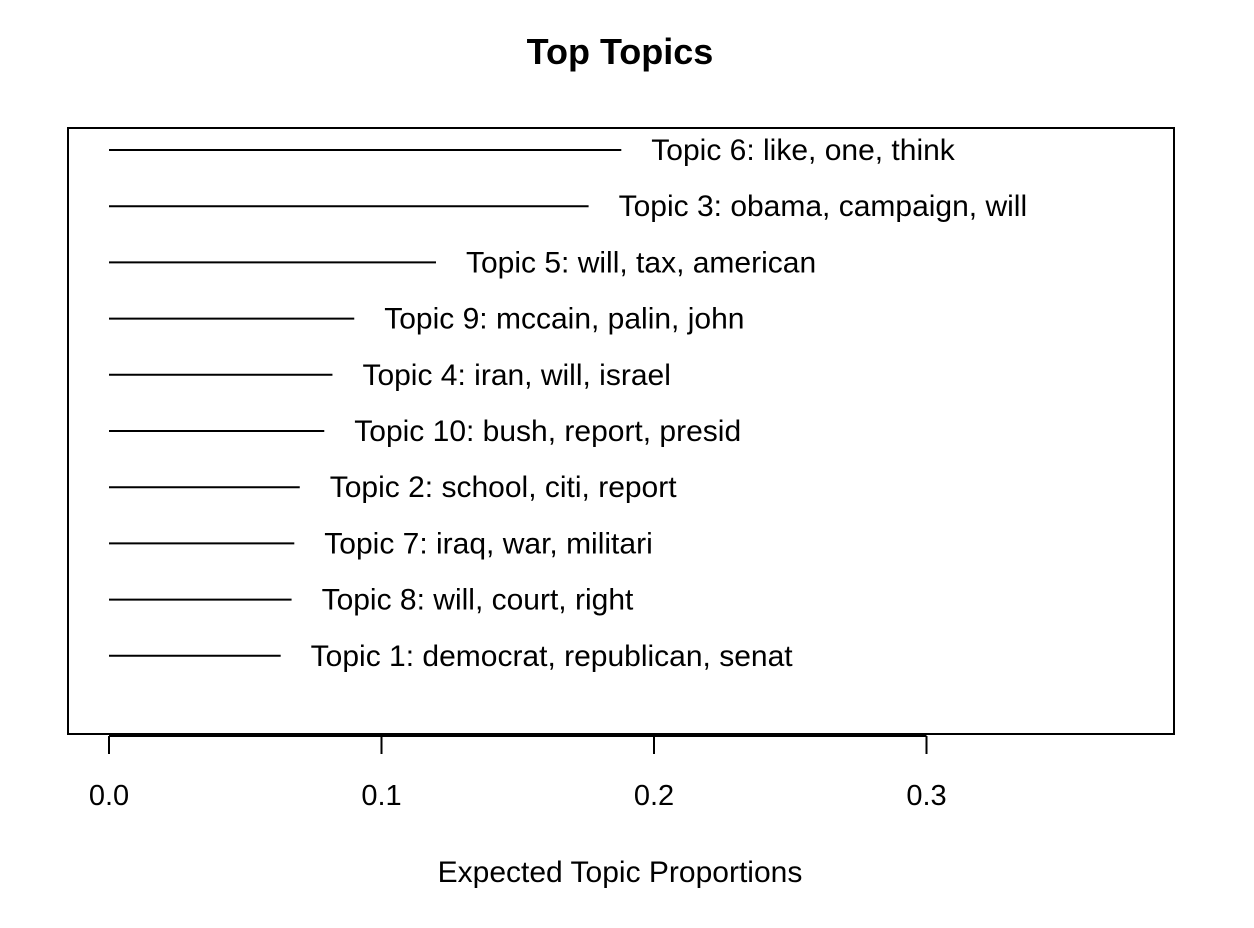 The image size is (1254, 928). Describe the element at coordinates (109, 796) in the screenshot. I see `x-tick-label: 0.0` at that location.